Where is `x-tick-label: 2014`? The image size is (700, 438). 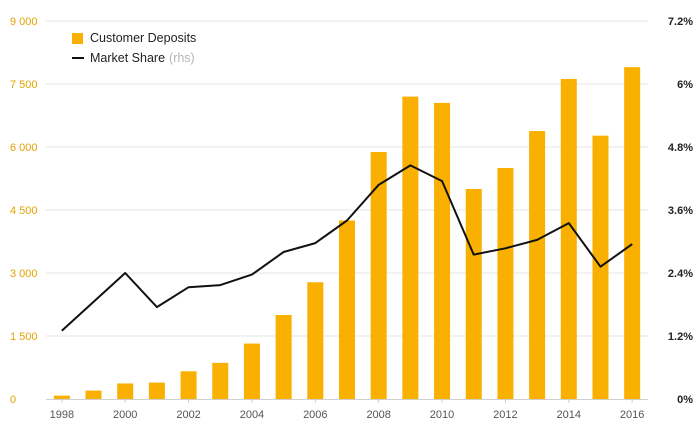
x-tick-label: 2014 is located at coordinates (569, 415).